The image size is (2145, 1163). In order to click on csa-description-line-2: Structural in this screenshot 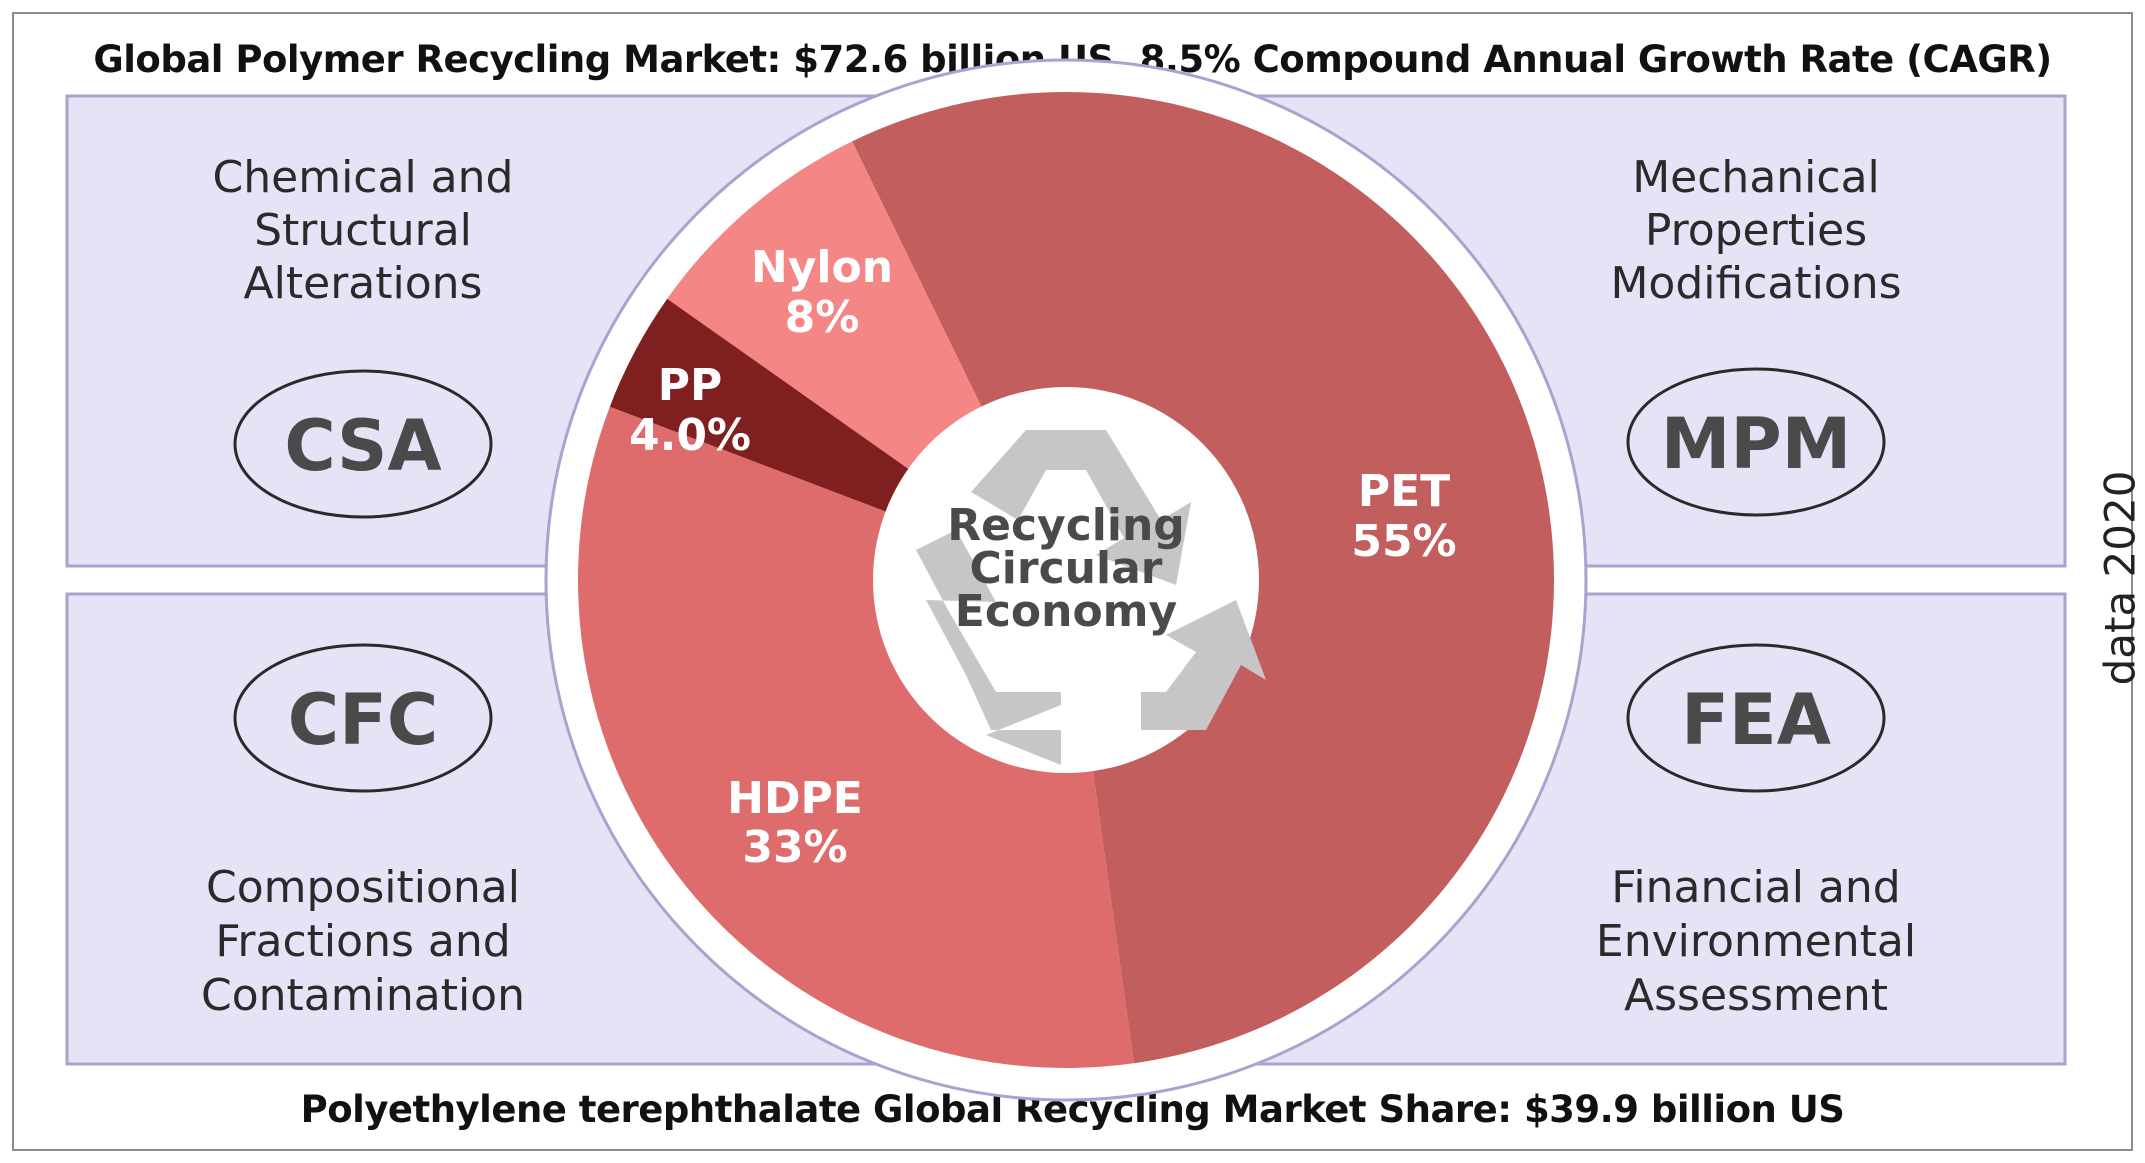, I will do `click(363, 230)`.